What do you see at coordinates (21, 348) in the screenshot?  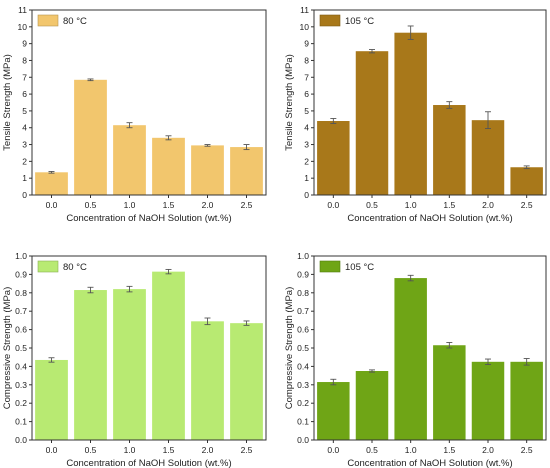 I see `y-tick-label: 0.5` at bounding box center [21, 348].